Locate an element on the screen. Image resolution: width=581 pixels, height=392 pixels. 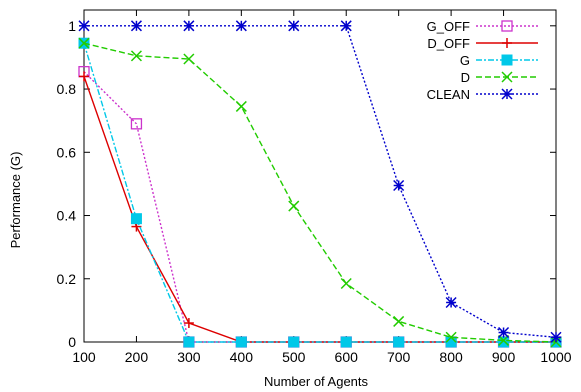
legend-label: CLEAN is located at coordinates (448, 94).